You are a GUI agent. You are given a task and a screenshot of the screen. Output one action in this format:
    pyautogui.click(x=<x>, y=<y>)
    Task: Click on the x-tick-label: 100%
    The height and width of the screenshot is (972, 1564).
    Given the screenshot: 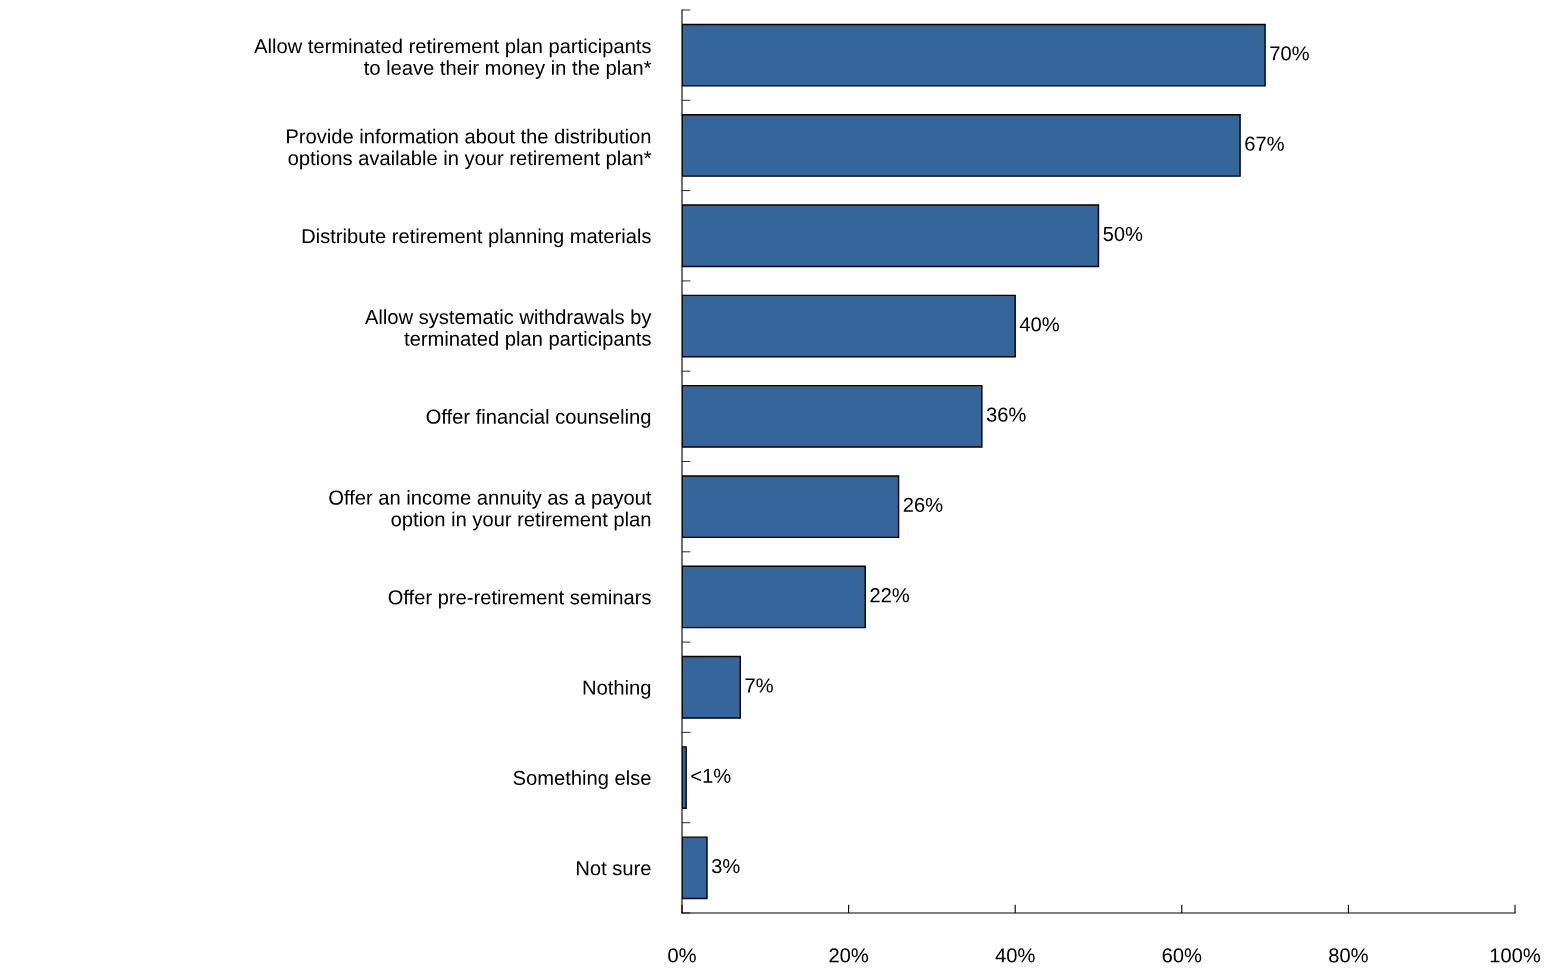 What is the action you would take?
    pyautogui.click(x=1515, y=955)
    